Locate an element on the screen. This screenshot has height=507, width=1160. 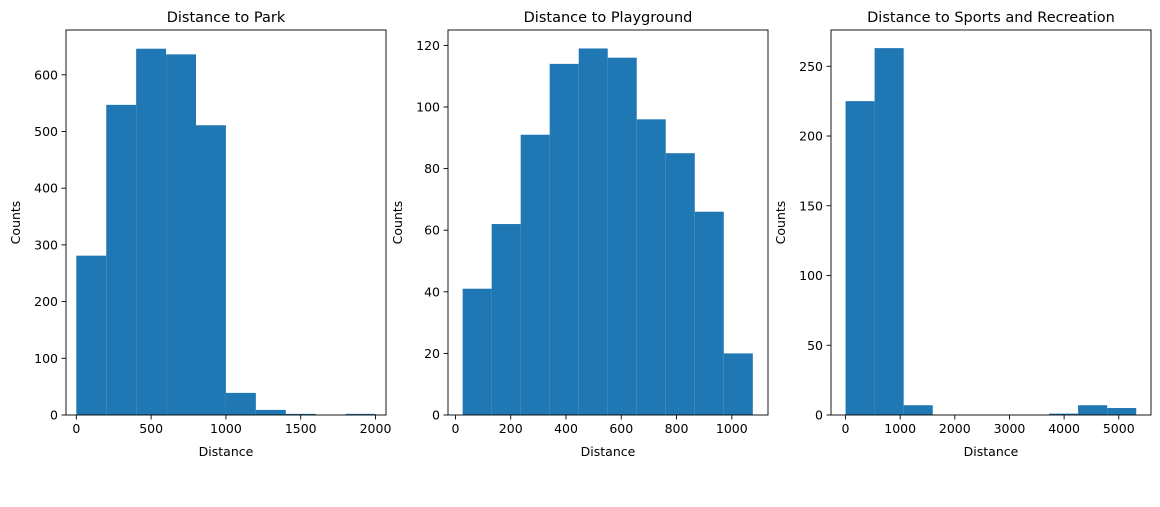
chart-title: Distance to Playground is located at coordinates (608, 18).